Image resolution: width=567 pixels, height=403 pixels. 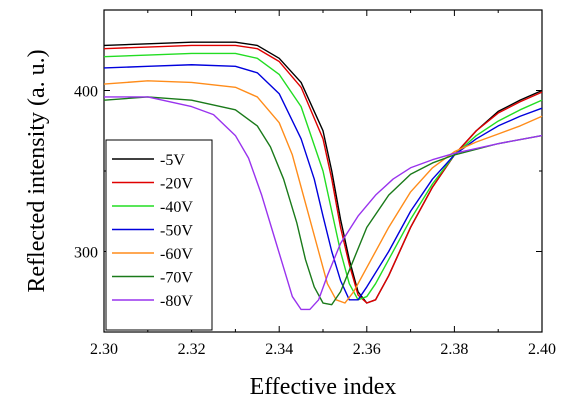 I want to click on legend: -5V -20V -40V -50V -60V -70V -80V, so click(x=159, y=235).